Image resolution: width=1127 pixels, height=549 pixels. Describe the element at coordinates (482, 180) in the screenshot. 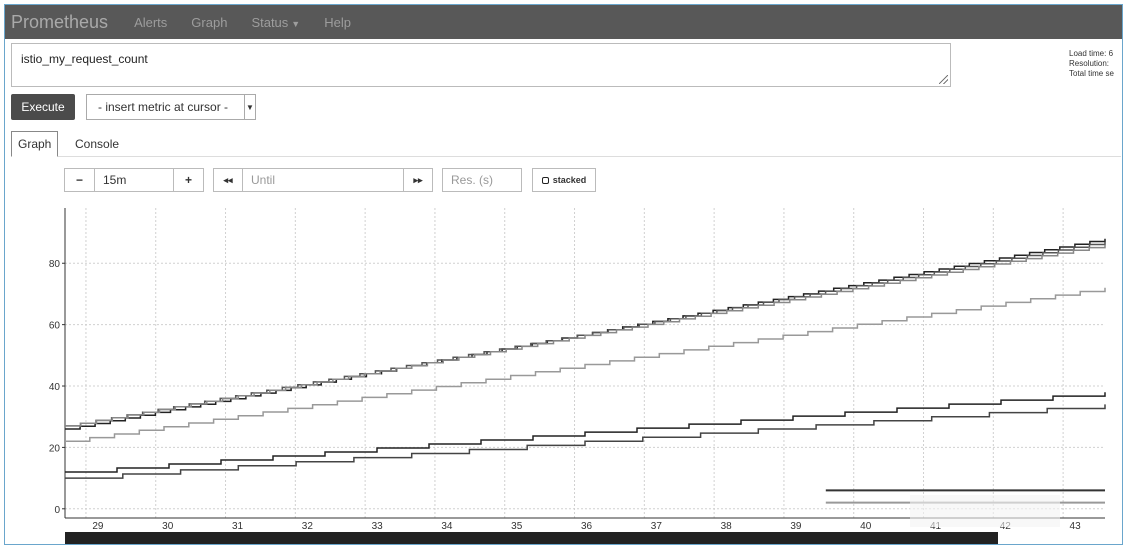

I see `resolution-input: Res. (s)` at that location.